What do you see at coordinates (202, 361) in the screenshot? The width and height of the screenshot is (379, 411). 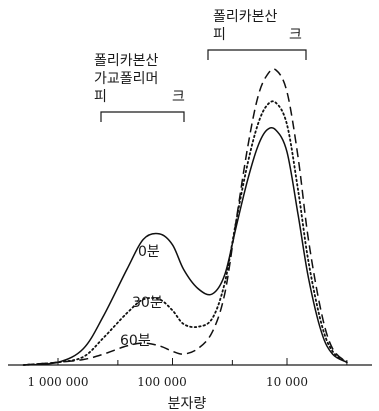 I see `x-axis-ticks` at bounding box center [202, 361].